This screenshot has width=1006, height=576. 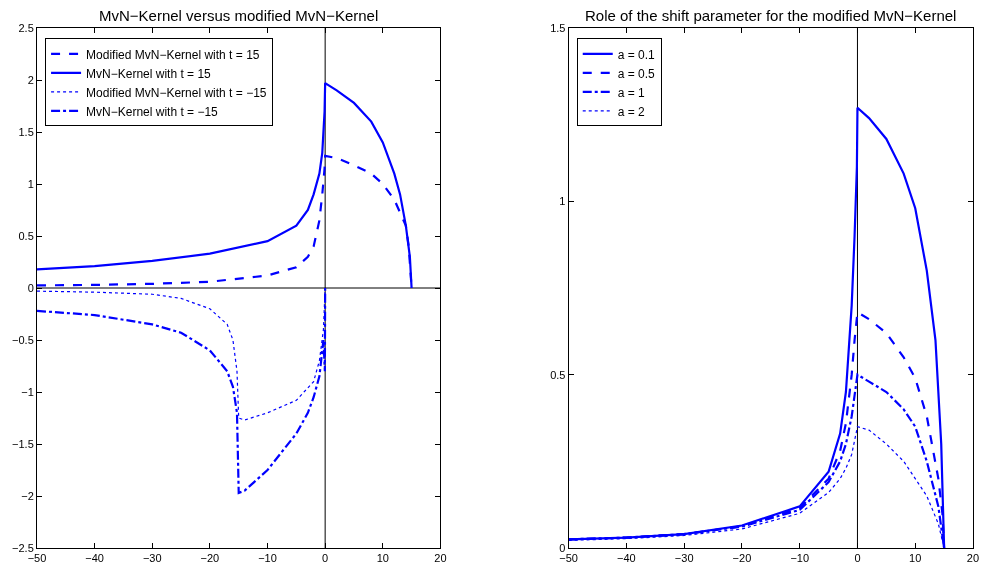 What do you see at coordinates (30, 79) in the screenshot?
I see `y-tick-label: 2` at bounding box center [30, 79].